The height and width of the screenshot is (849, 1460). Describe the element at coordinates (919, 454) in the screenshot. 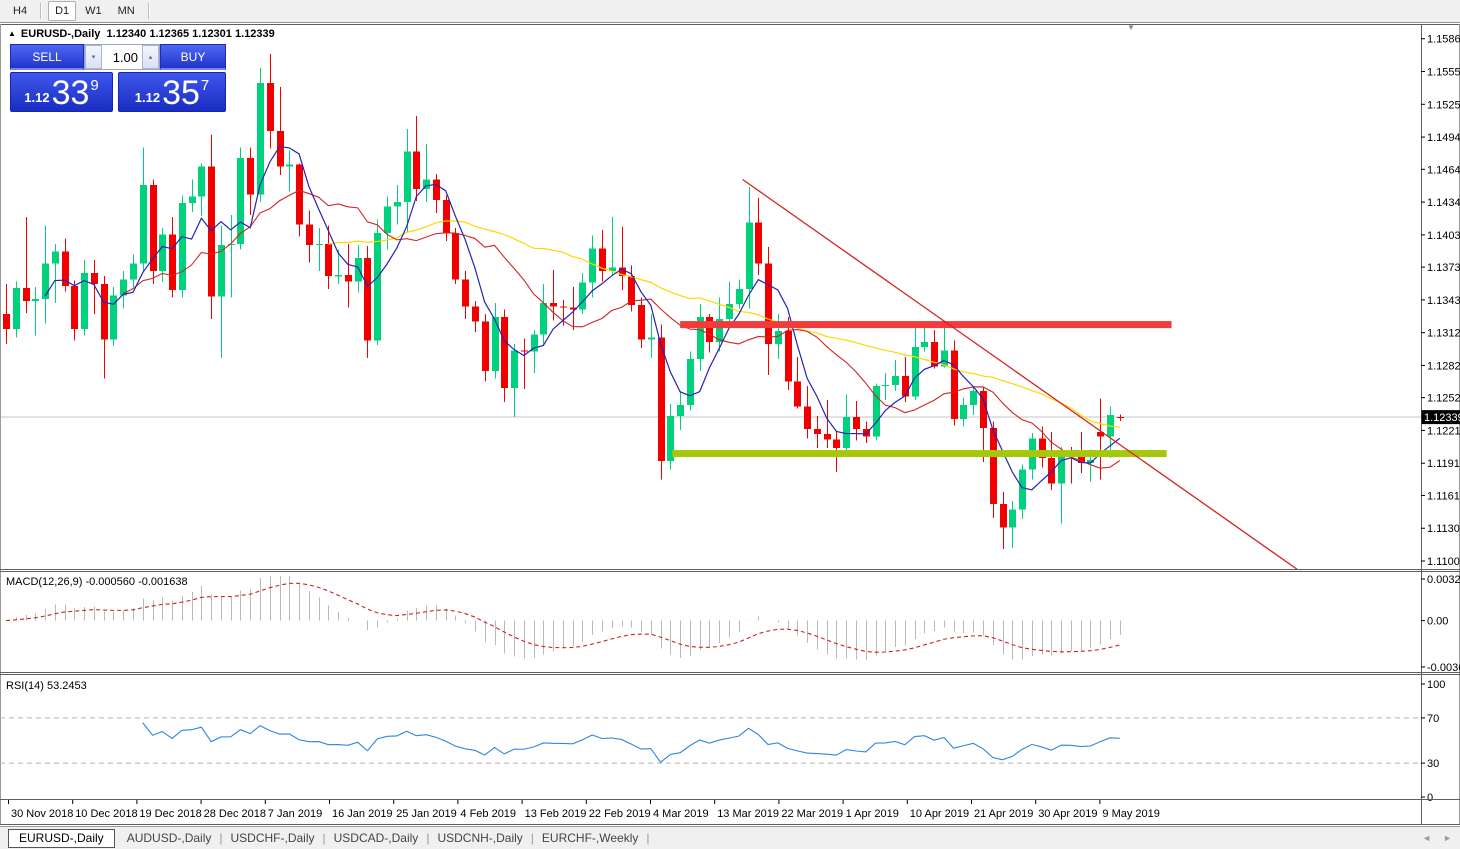

I see `support-line` at that location.